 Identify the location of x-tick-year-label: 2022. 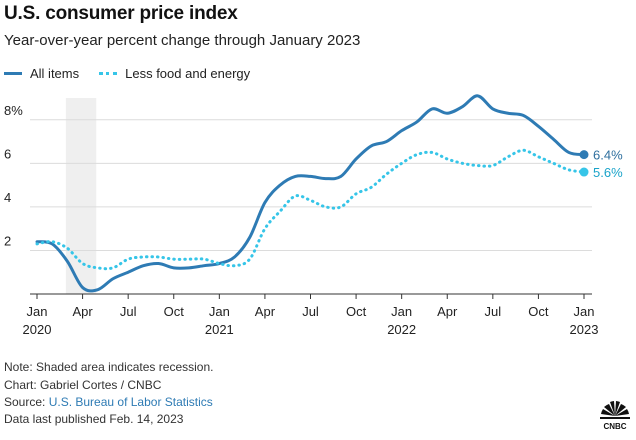
(401, 329).